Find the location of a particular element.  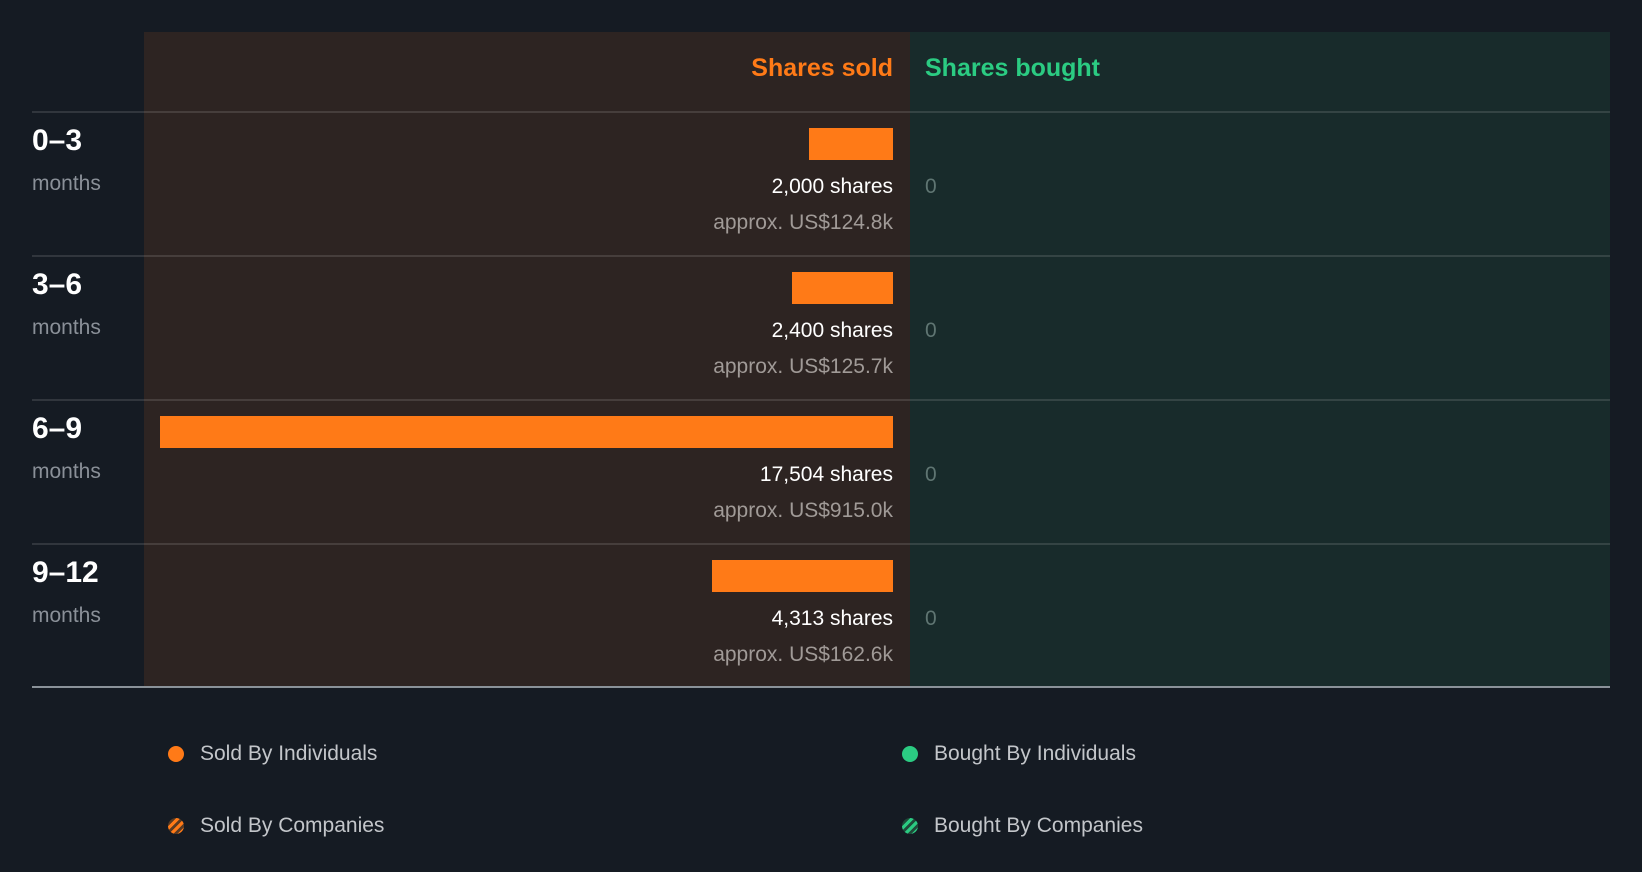

shares-sold-value: approx. US$124.8k is located at coordinates (803, 222).